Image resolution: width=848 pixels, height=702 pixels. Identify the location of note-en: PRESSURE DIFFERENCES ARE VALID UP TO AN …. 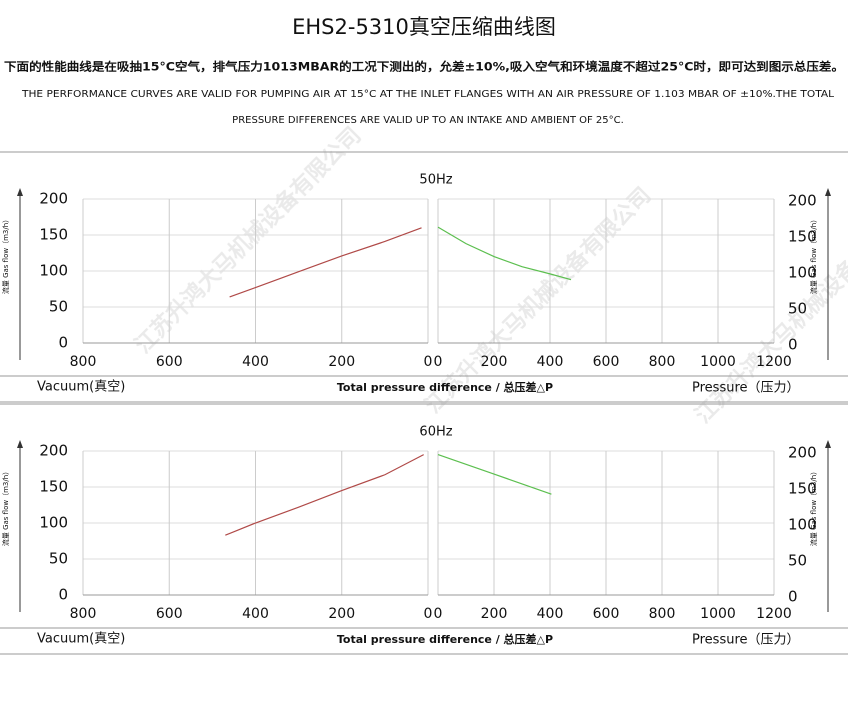
(428, 120).